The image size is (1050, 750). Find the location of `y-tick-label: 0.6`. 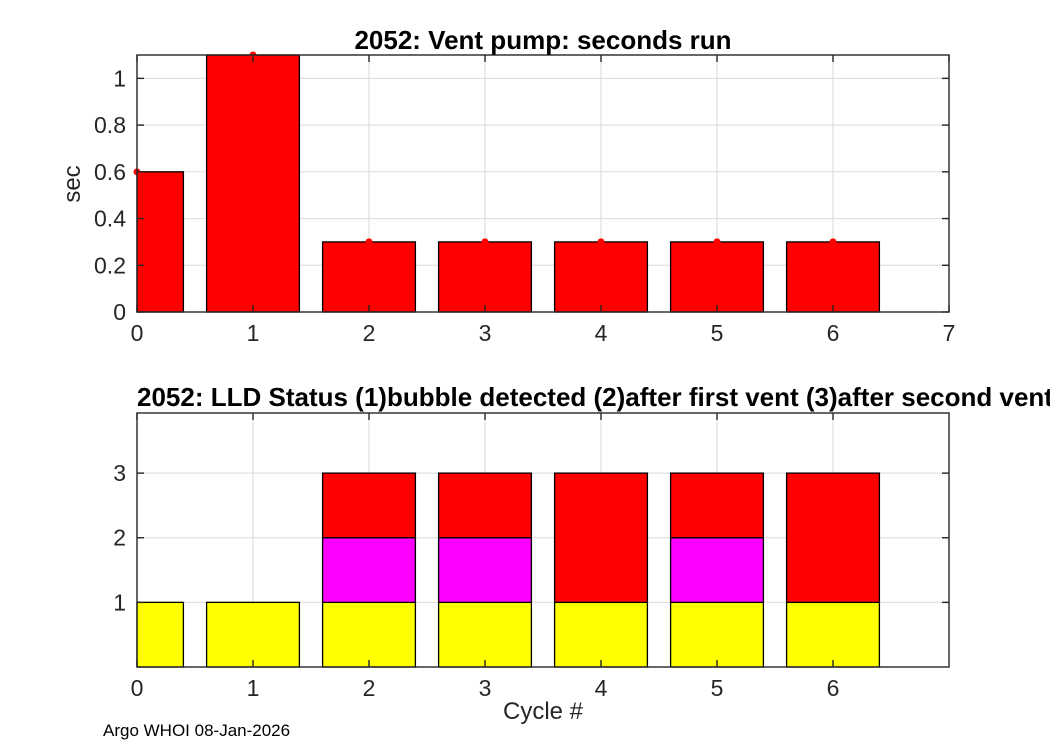

y-tick-label: 0.6 is located at coordinates (110, 172).